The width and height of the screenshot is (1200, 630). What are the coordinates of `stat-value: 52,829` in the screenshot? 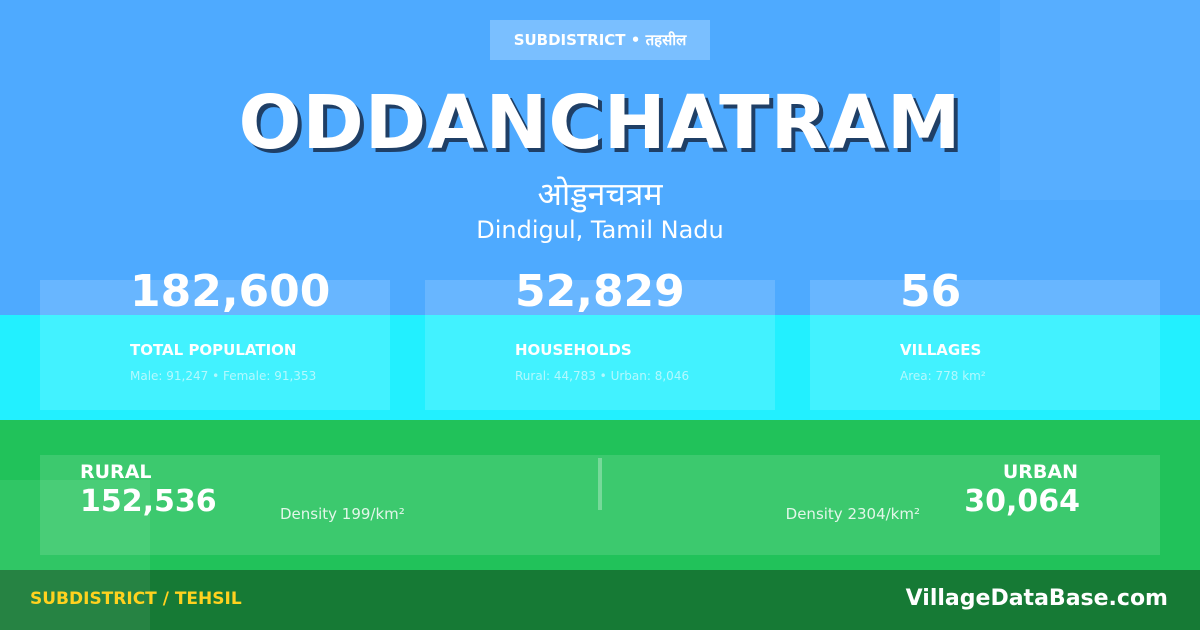 It's located at (600, 291).